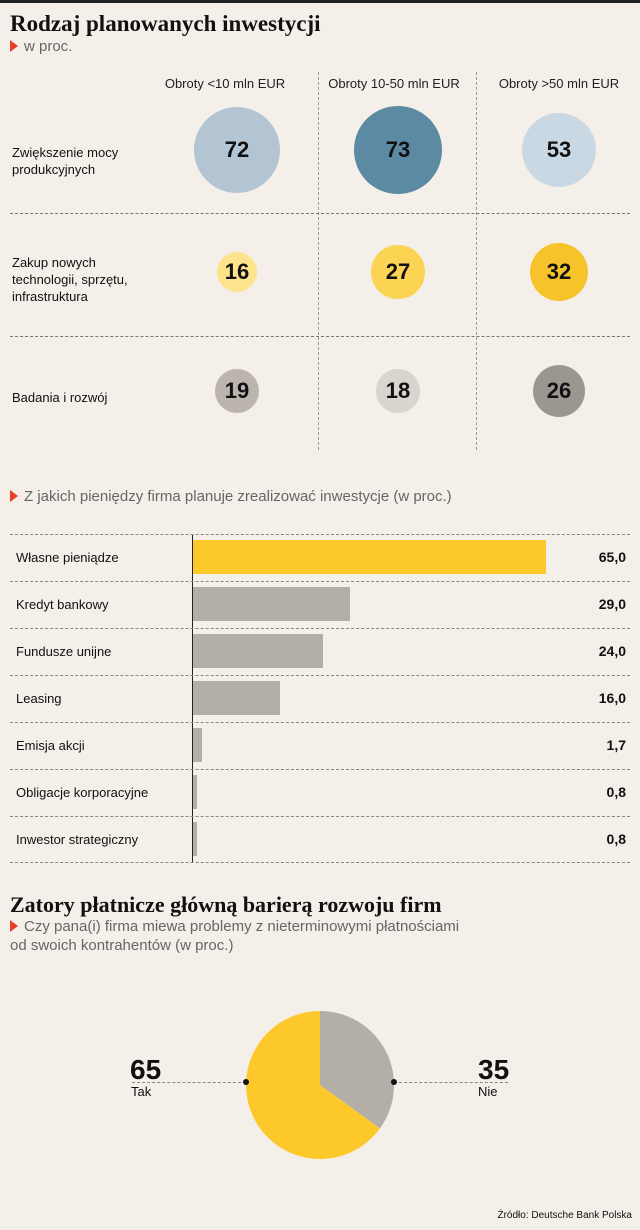  What do you see at coordinates (394, 83) in the screenshot?
I see `column-header-medium: Obroty 10-50 mln EUR` at bounding box center [394, 83].